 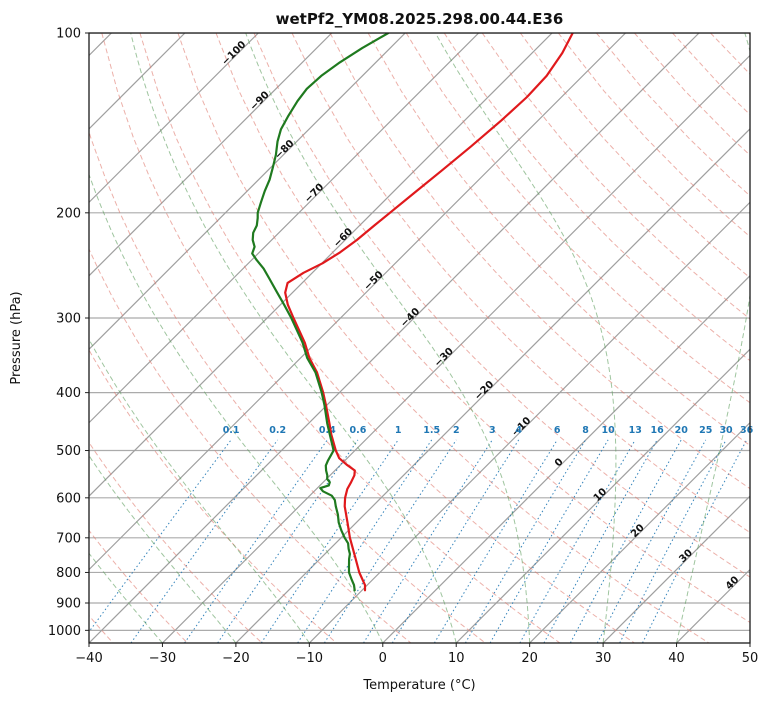 What do you see at coordinates (747, 430) in the screenshot?
I see `mixing-ratio-label-36: 36` at bounding box center [747, 430].